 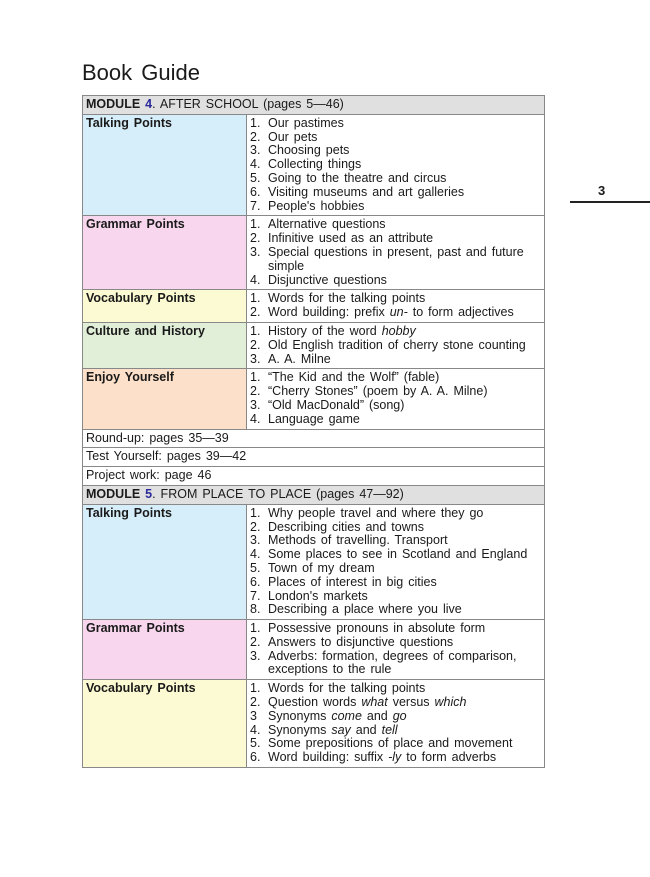 What do you see at coordinates (255, 609) in the screenshot?
I see `item-number: 8.` at bounding box center [255, 609].